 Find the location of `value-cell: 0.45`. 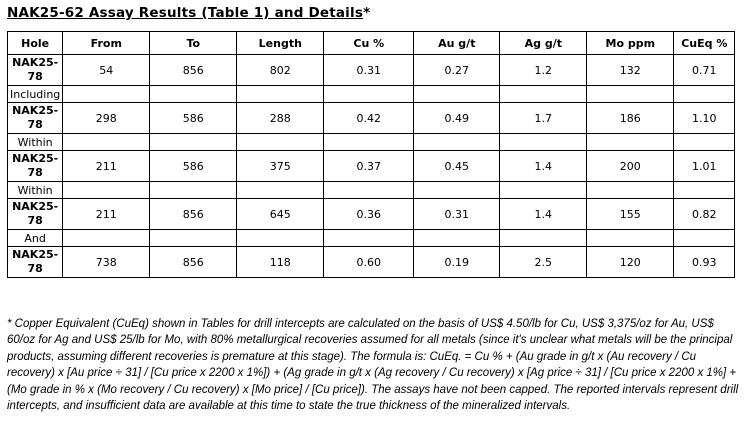

value-cell: 0.45 is located at coordinates (457, 166).